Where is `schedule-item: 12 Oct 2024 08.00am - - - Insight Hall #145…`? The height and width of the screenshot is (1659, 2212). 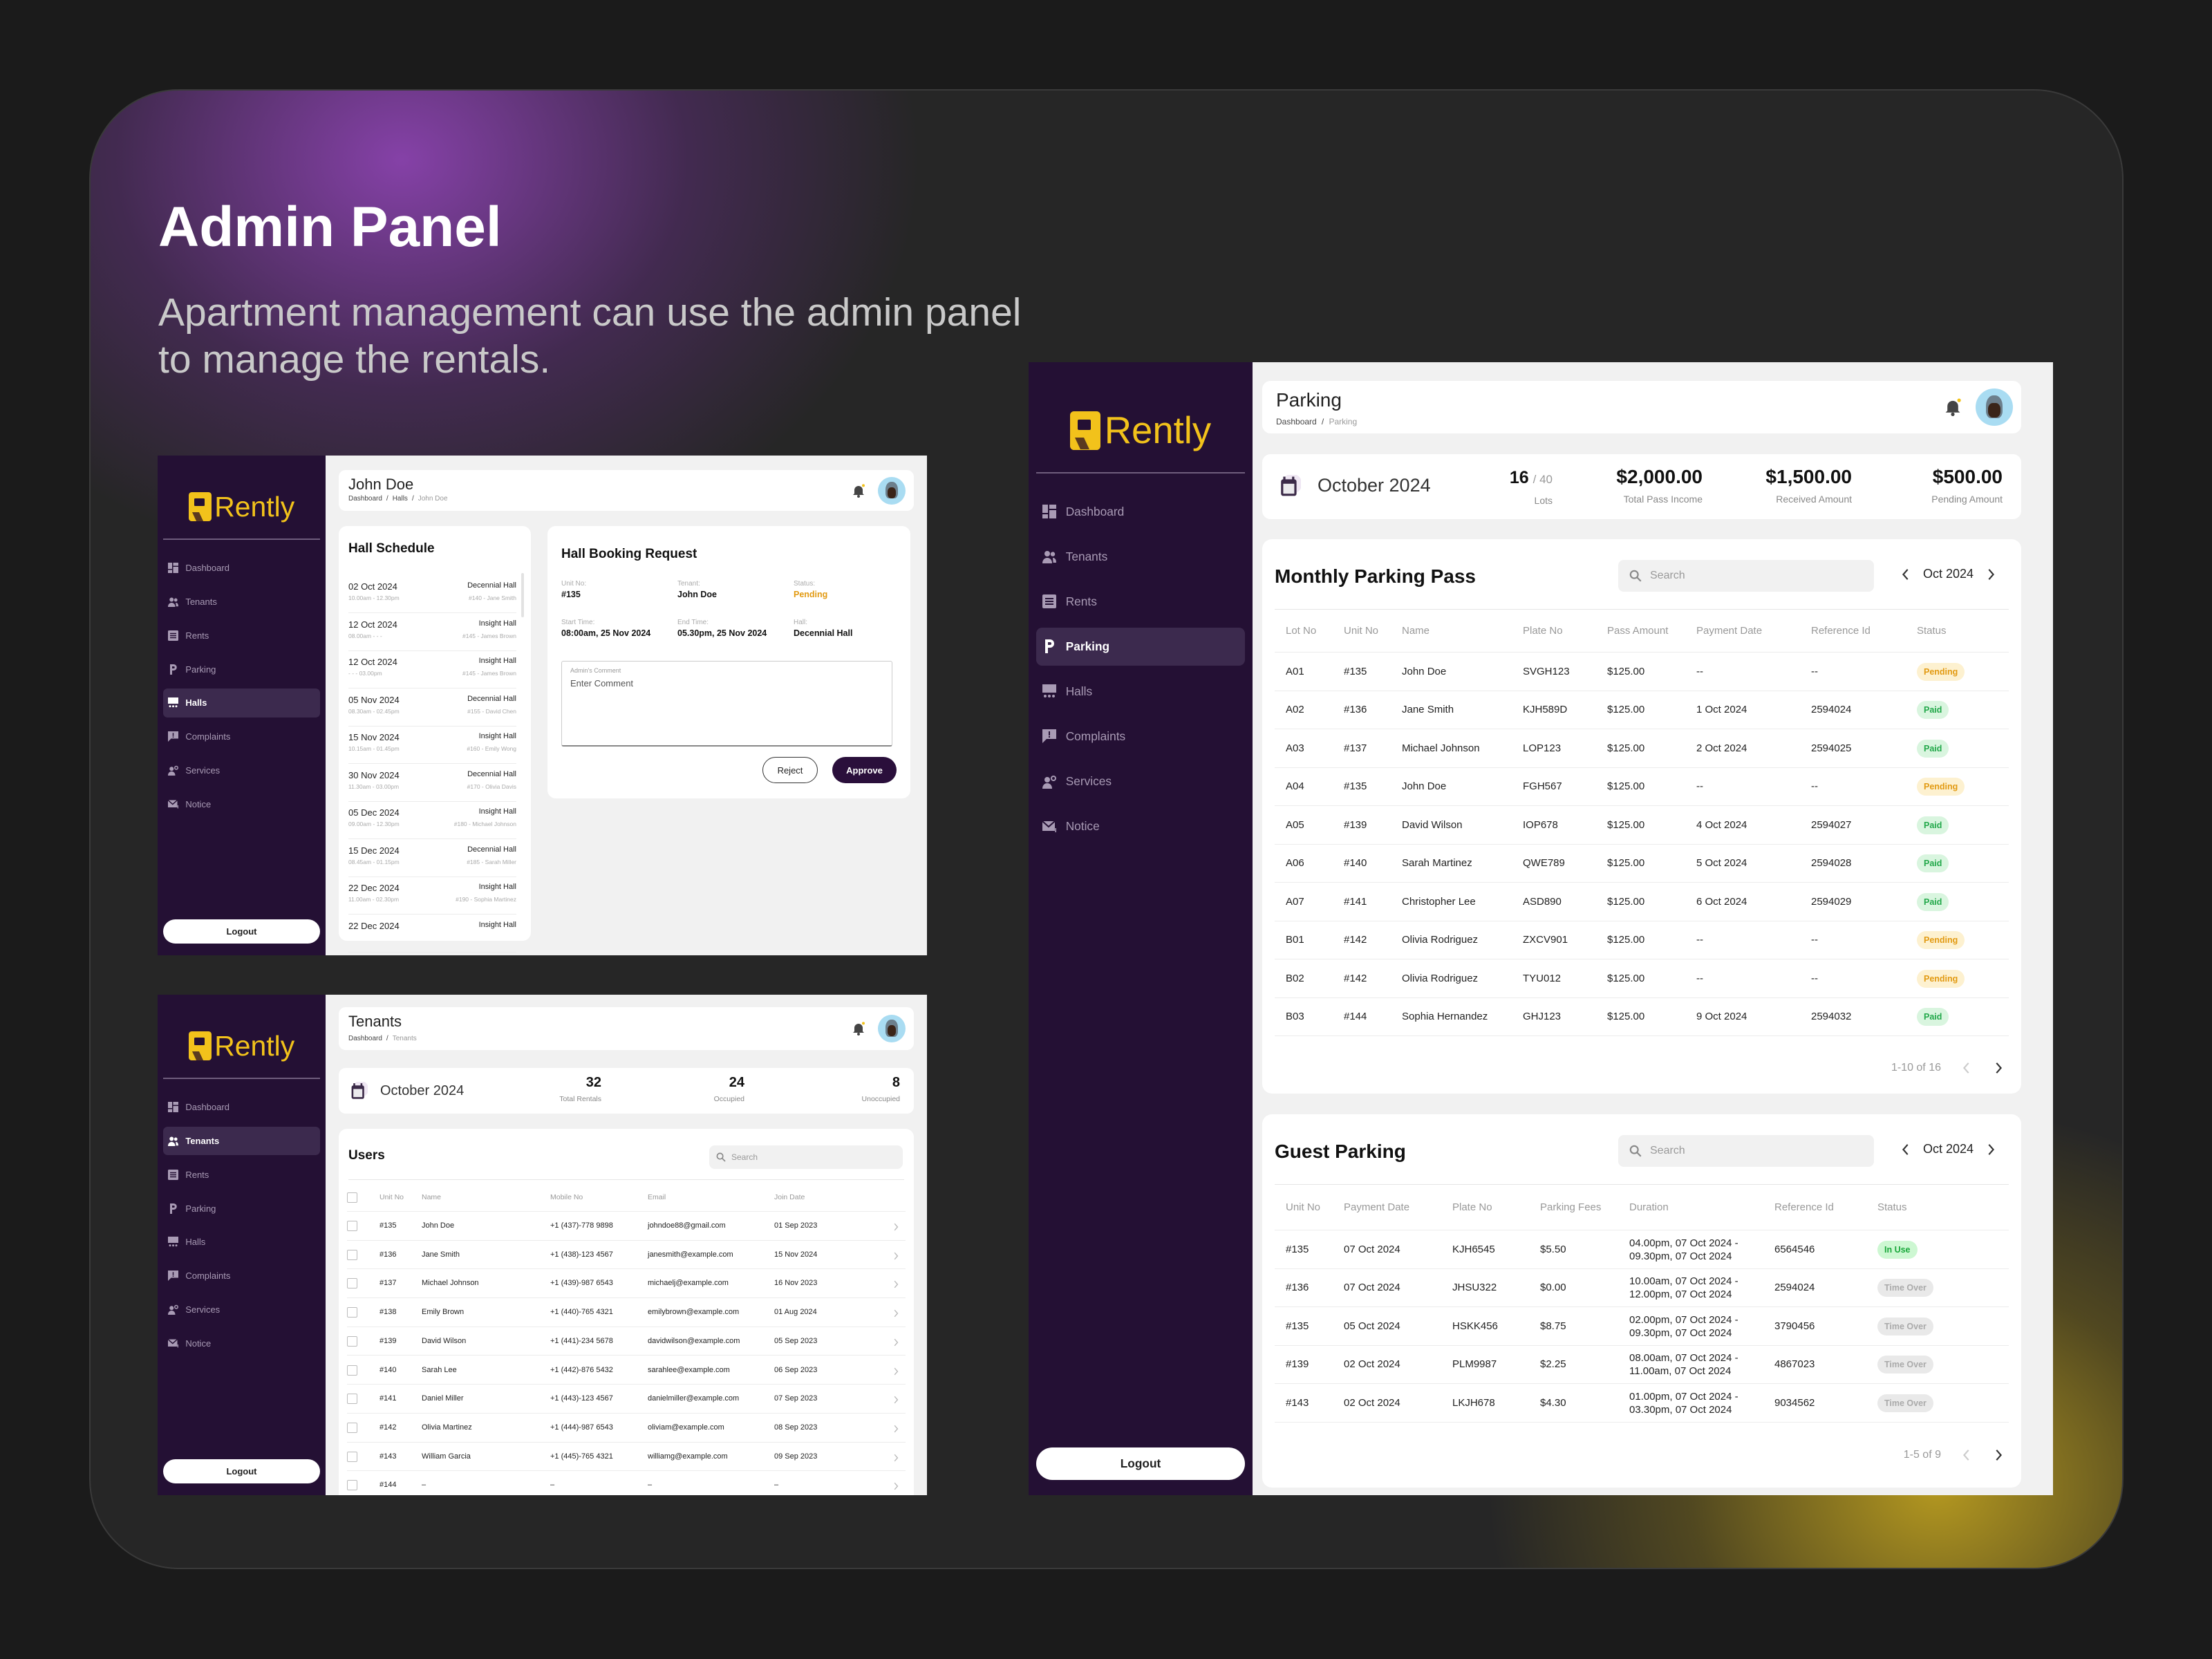
schedule-item: 12 Oct 2024 08.00am - - - Insight Hall #145… is located at coordinates (432, 632).